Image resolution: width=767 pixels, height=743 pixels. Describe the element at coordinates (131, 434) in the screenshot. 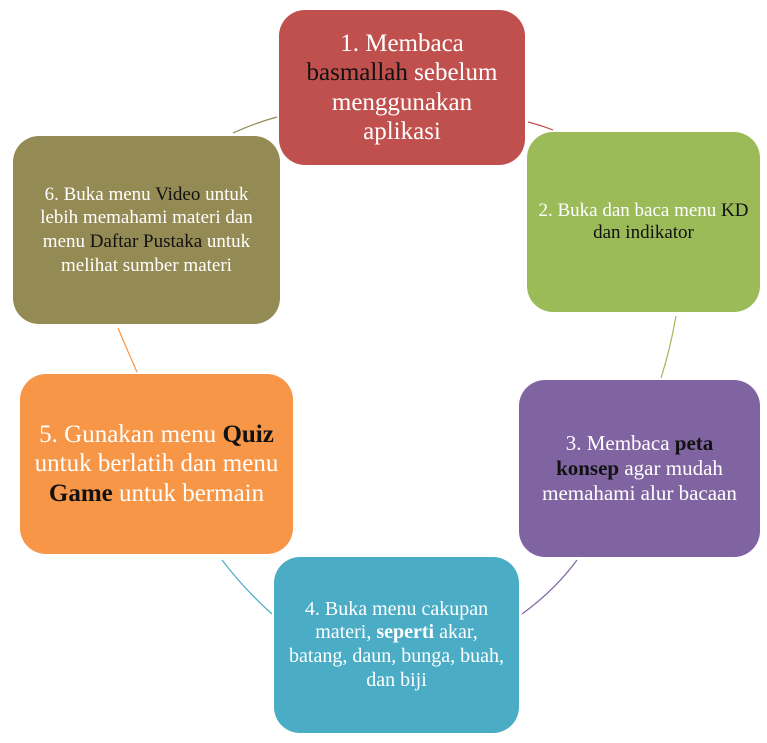

I see `step-5-text-part: 5. Gunakan menu` at that location.